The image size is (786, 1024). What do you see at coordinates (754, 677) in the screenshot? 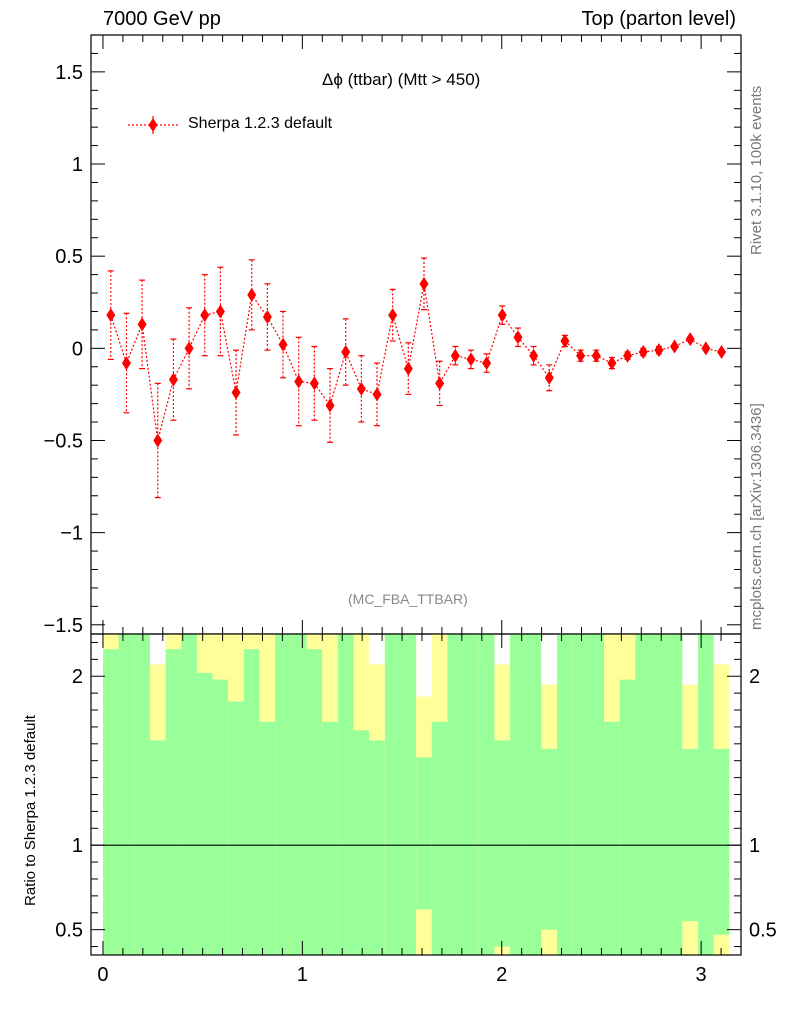
I see `ratio-y-tick-label-right: 2` at bounding box center [754, 677].